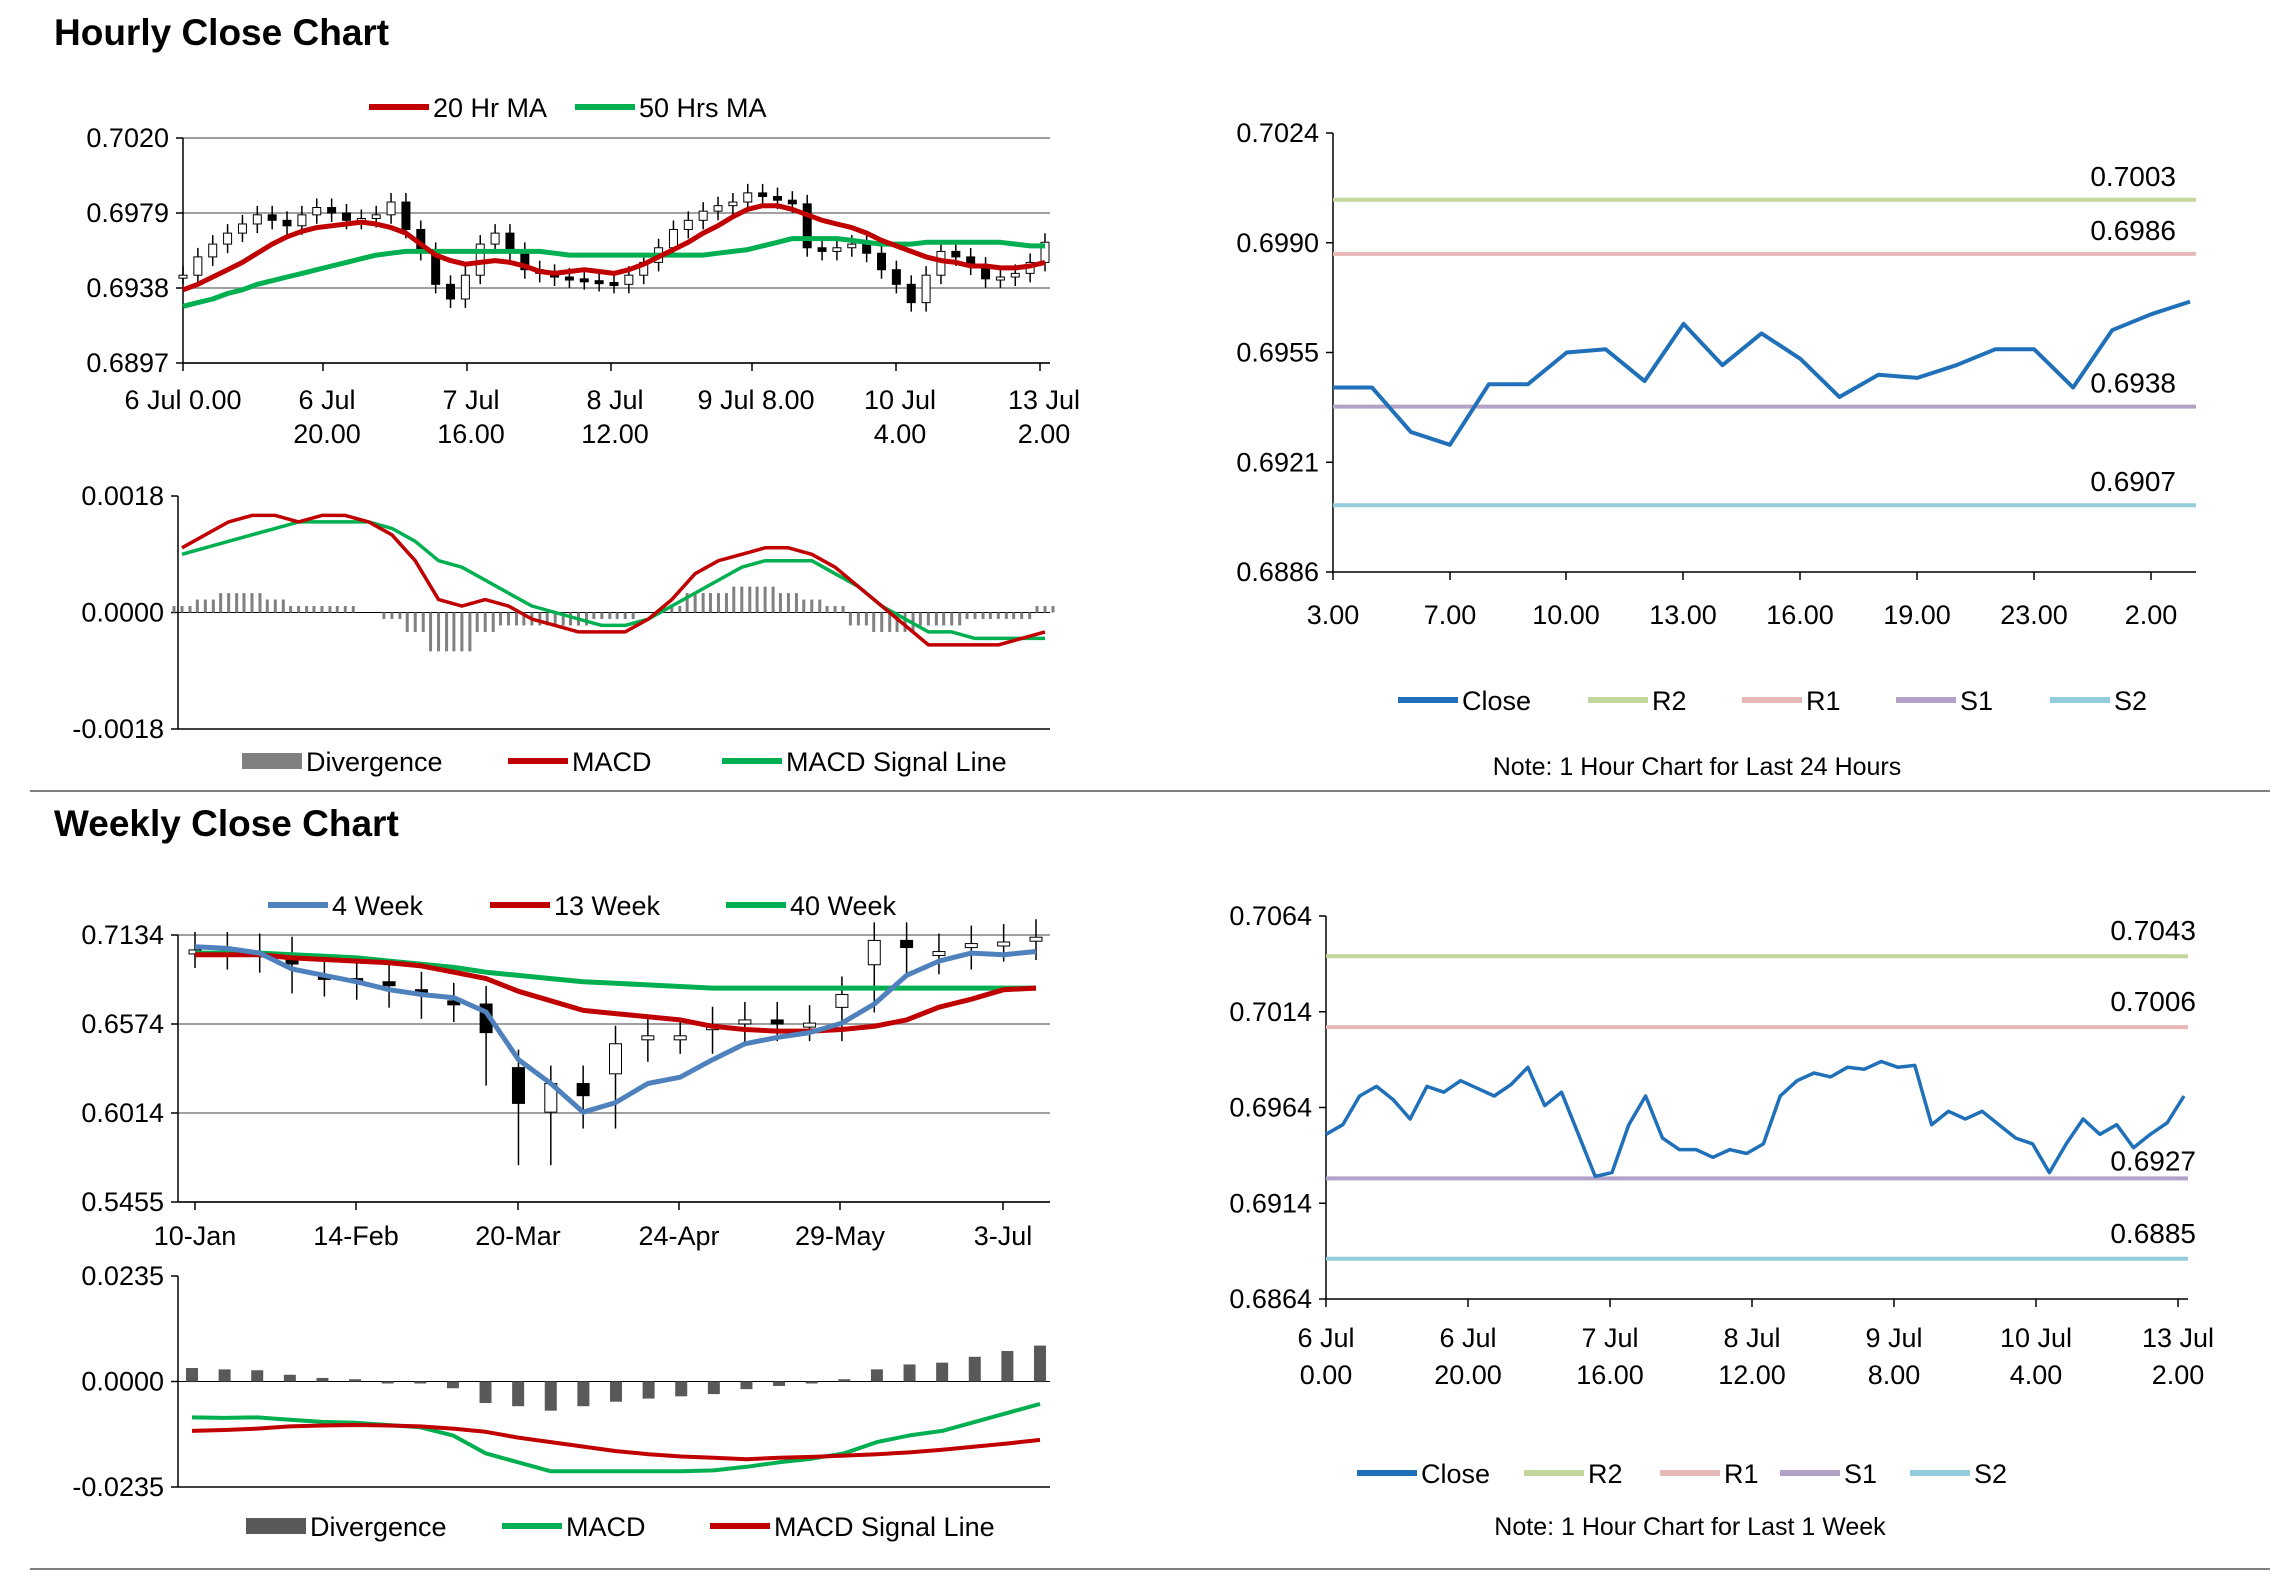 The image size is (2291, 1577). Describe the element at coordinates (378, 1527) in the screenshot. I see `divergence-legend-label: Divergence` at that location.